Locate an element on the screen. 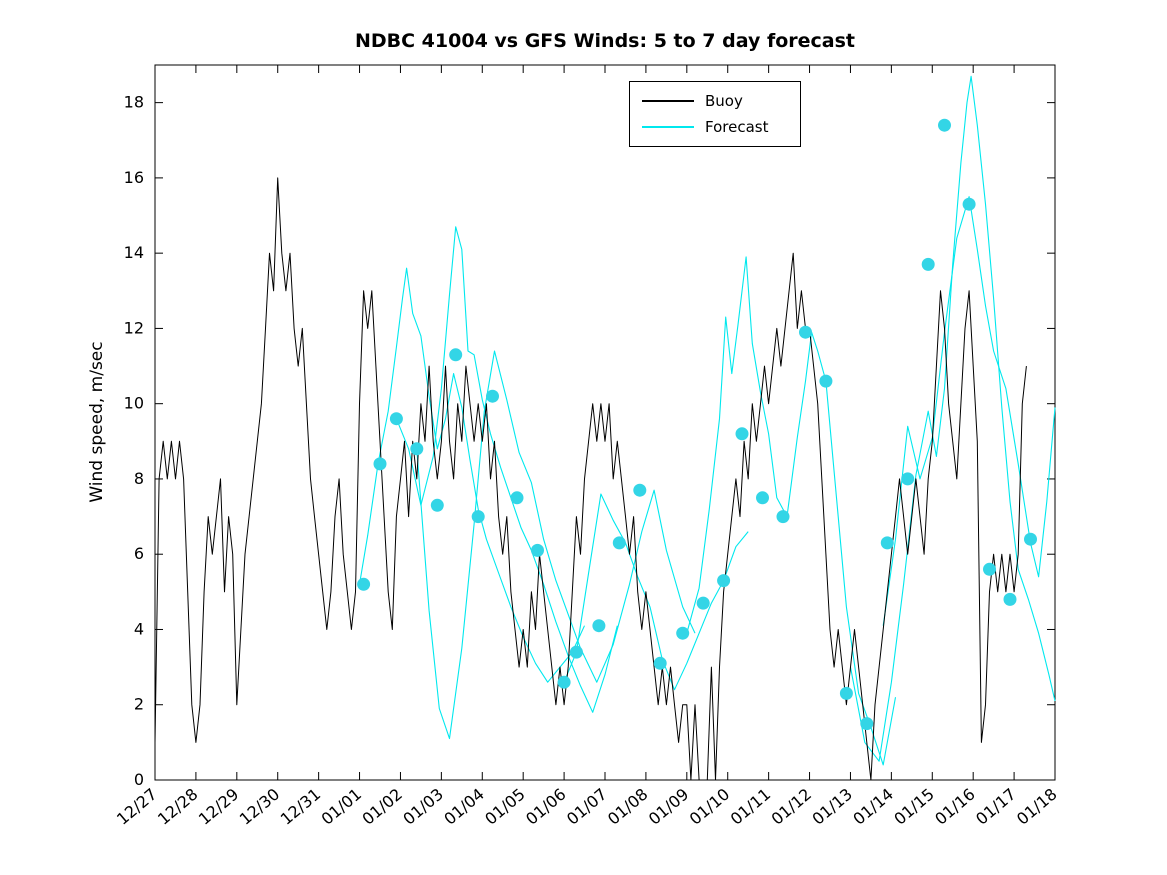 The height and width of the screenshot is (875, 1167). x-tick-label: 01/12 is located at coordinates (792, 807).